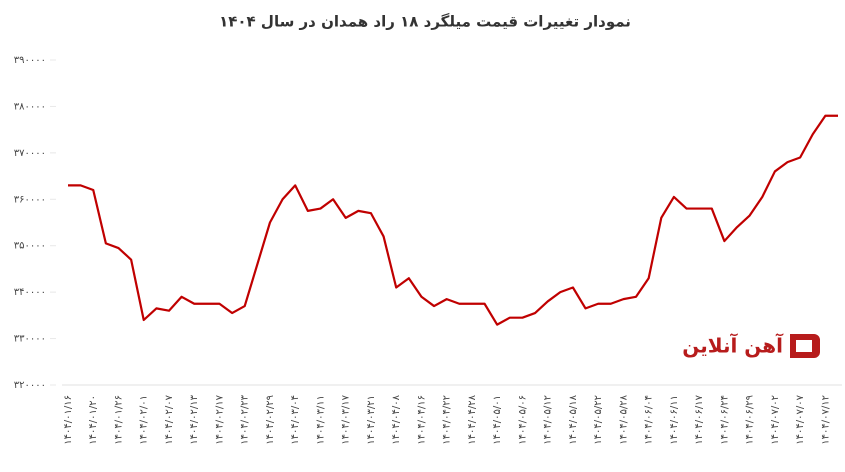  I want to click on x-tick-label: ۱۴۰۴/۰۵/۱۸, so click(573, 419).